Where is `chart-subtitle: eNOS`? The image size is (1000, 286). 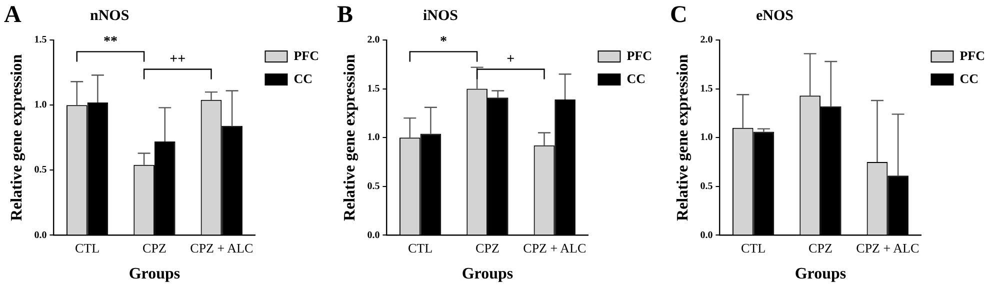
chart-subtitle: eNOS is located at coordinates (775, 16).